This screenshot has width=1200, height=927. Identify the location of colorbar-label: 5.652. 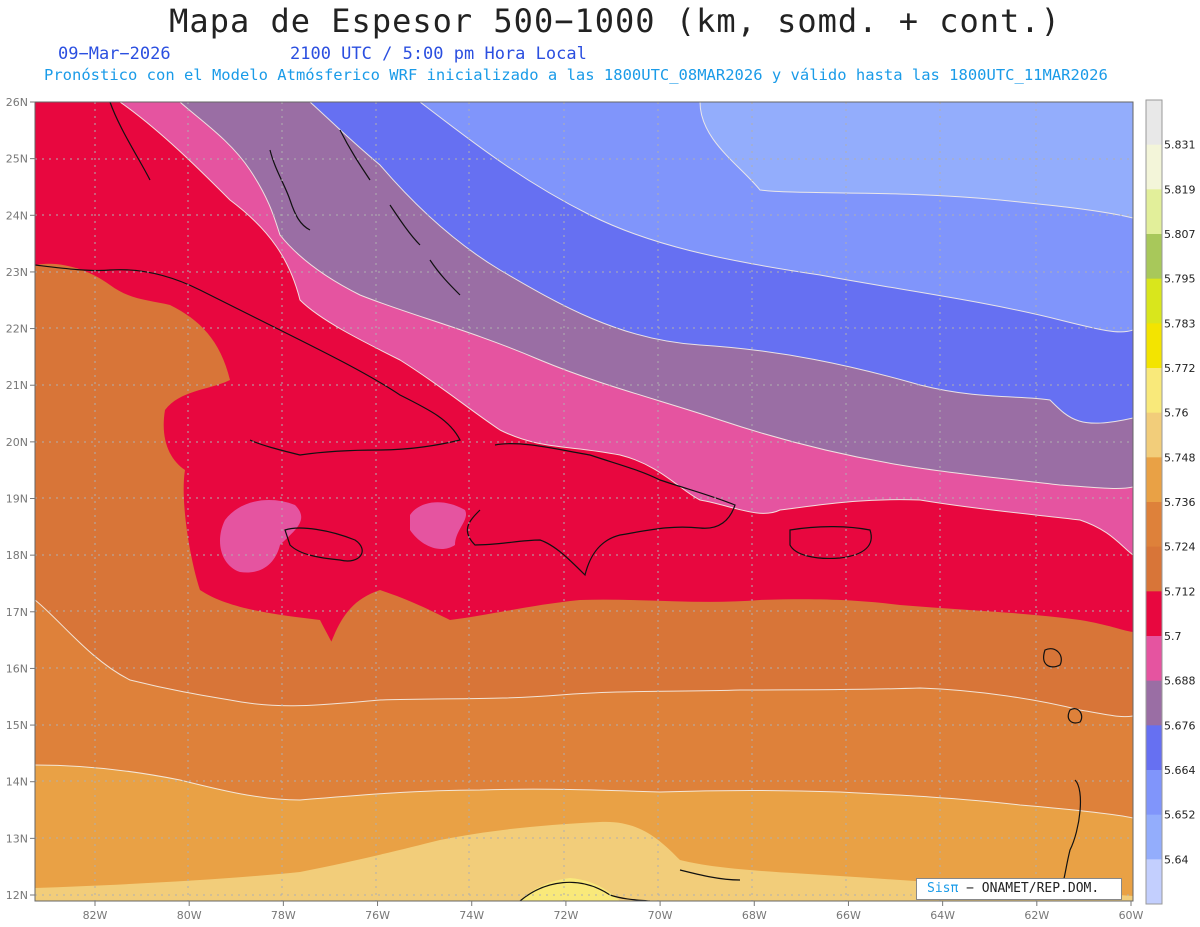
(1180, 815).